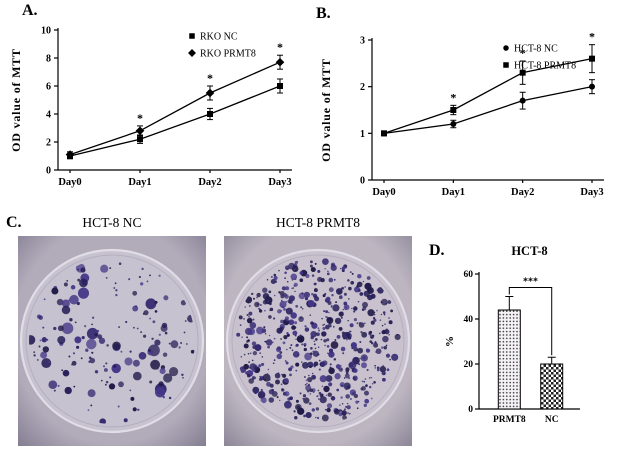 The image size is (621, 451). What do you see at coordinates (48, 59) in the screenshot?
I see `svg-text: 8` at bounding box center [48, 59].